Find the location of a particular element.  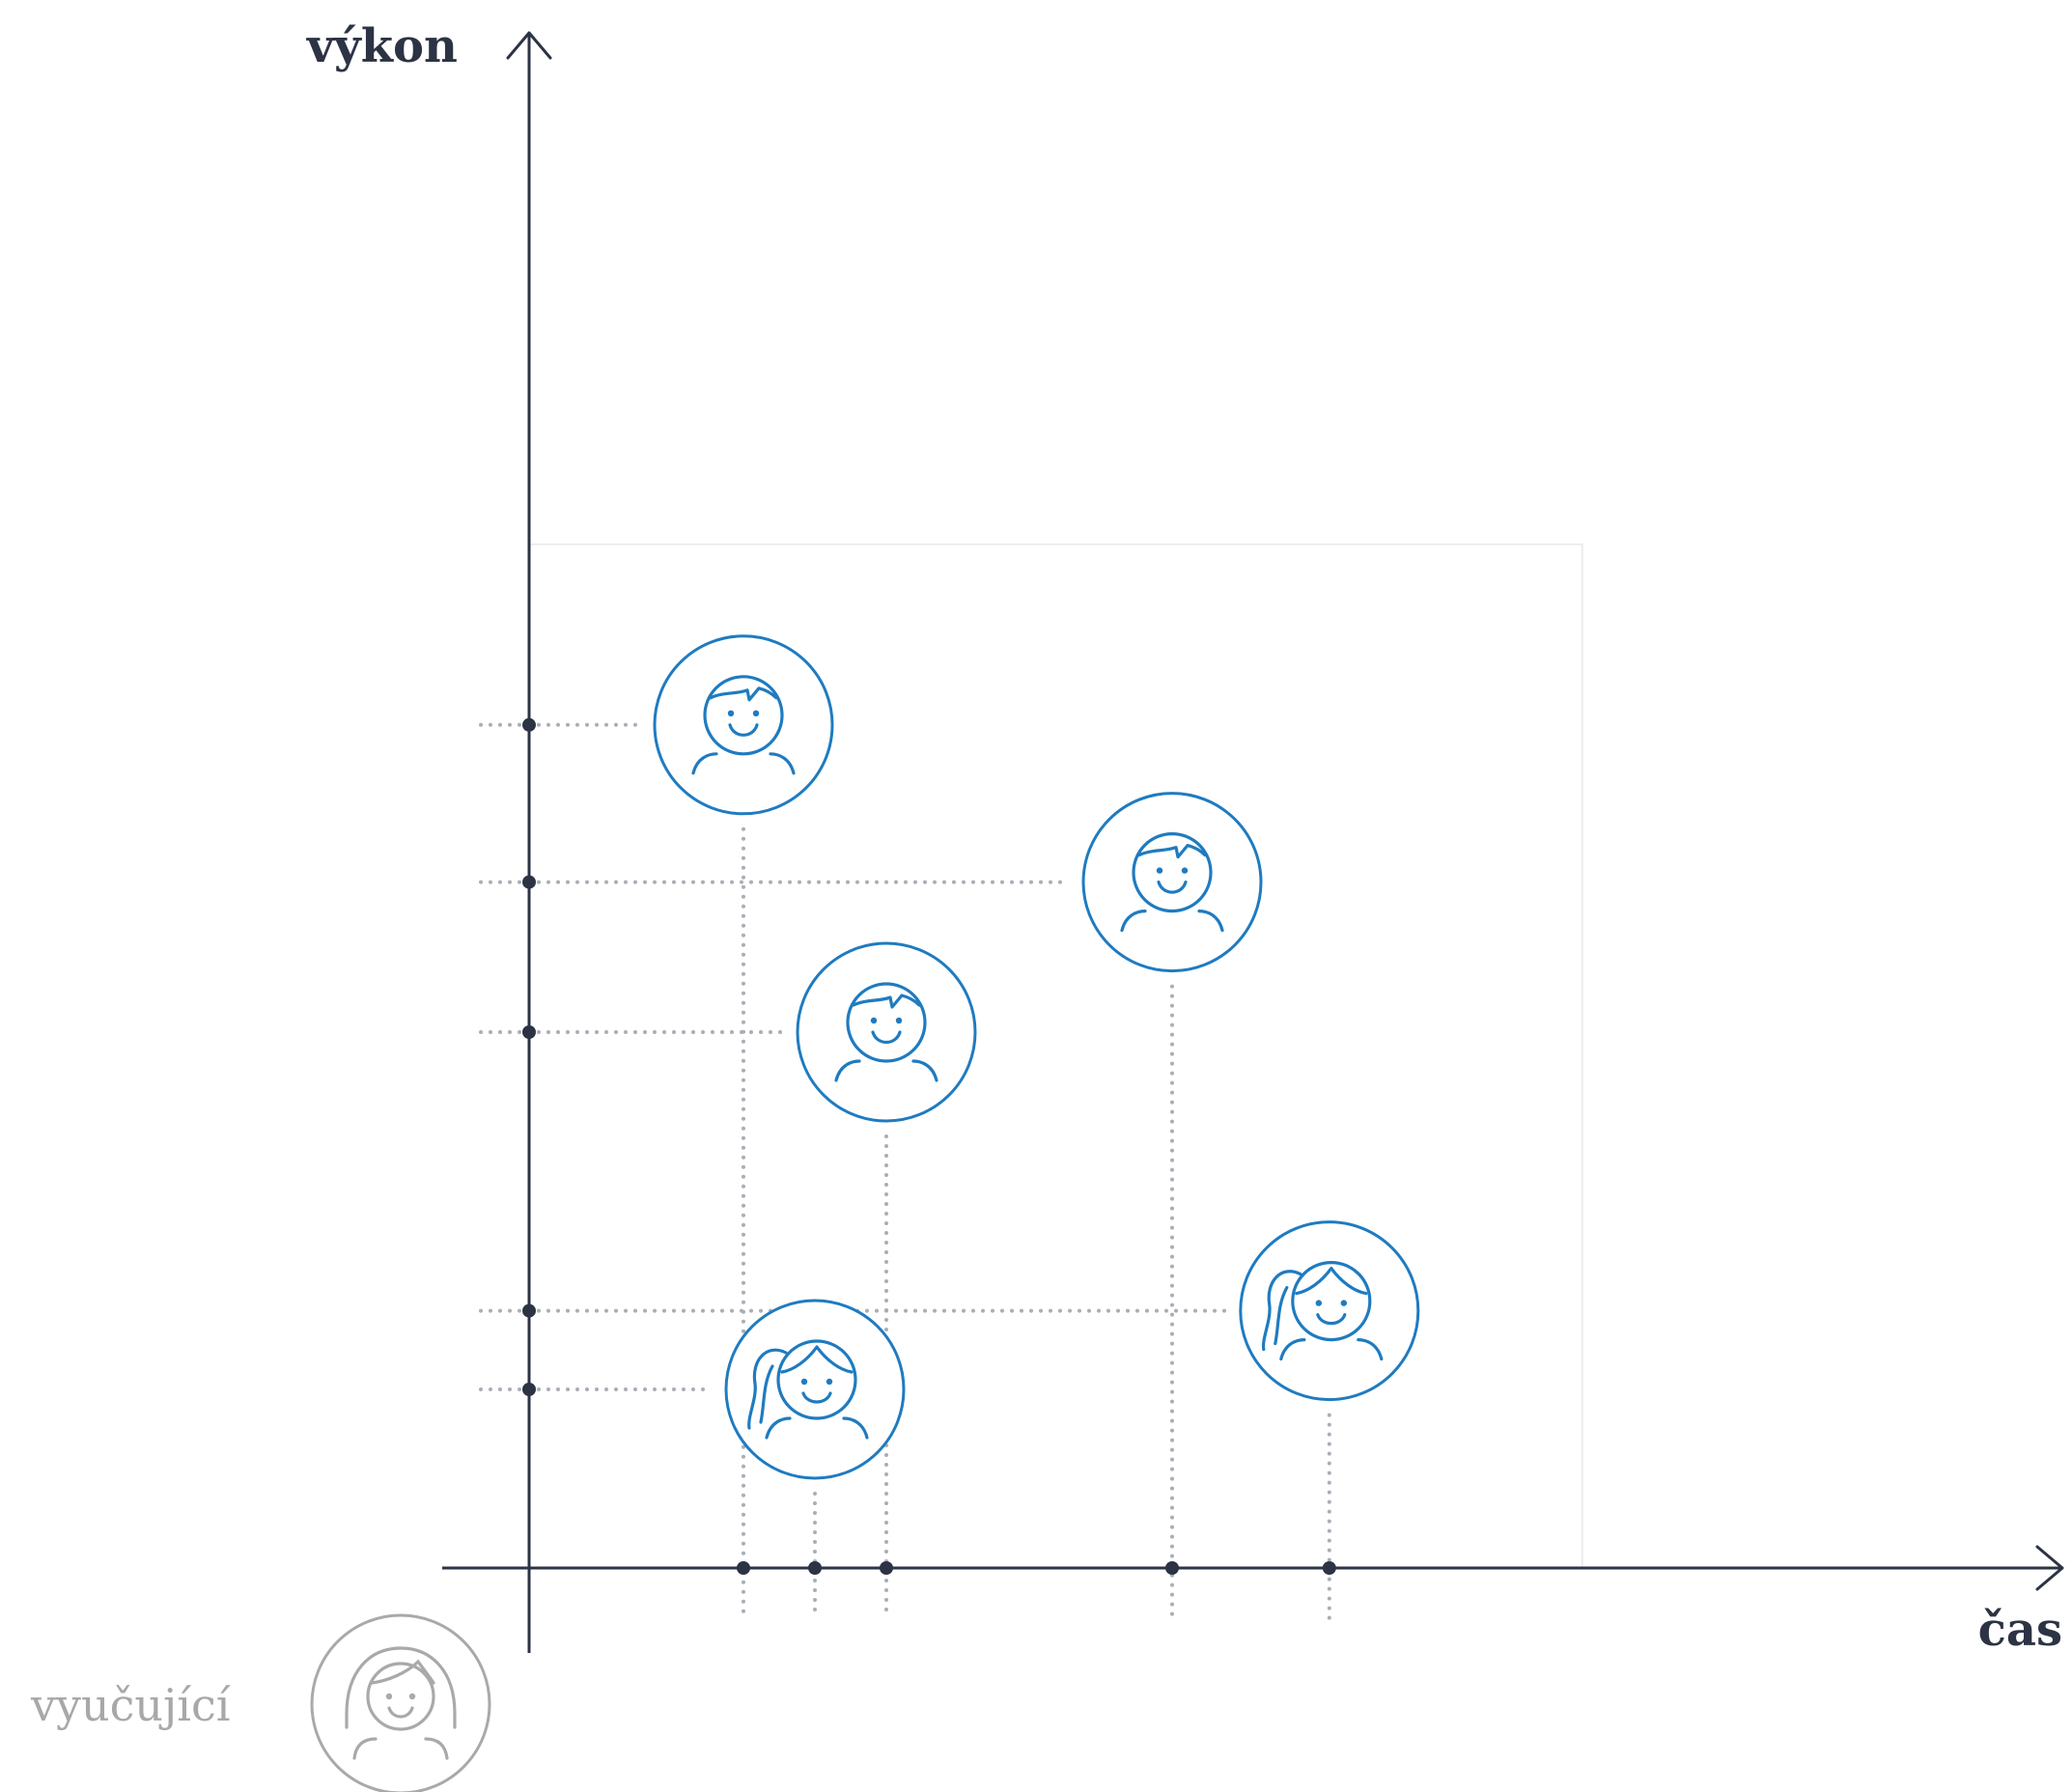

teacher: vyučující is located at coordinates (260, 1703).